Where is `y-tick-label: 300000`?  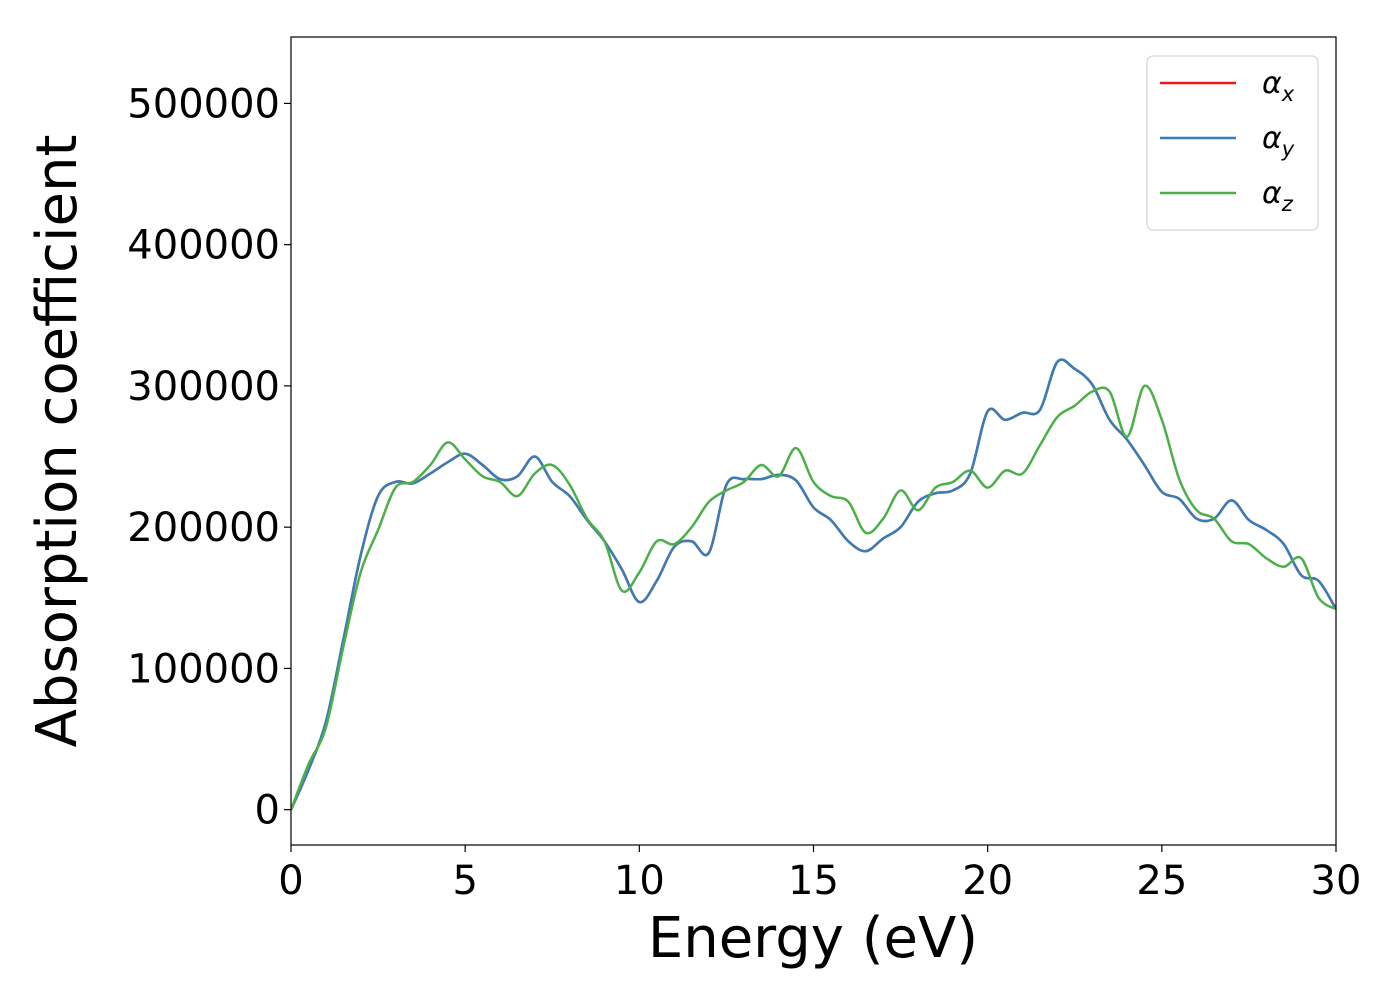 y-tick-label: 300000 is located at coordinates (203, 387).